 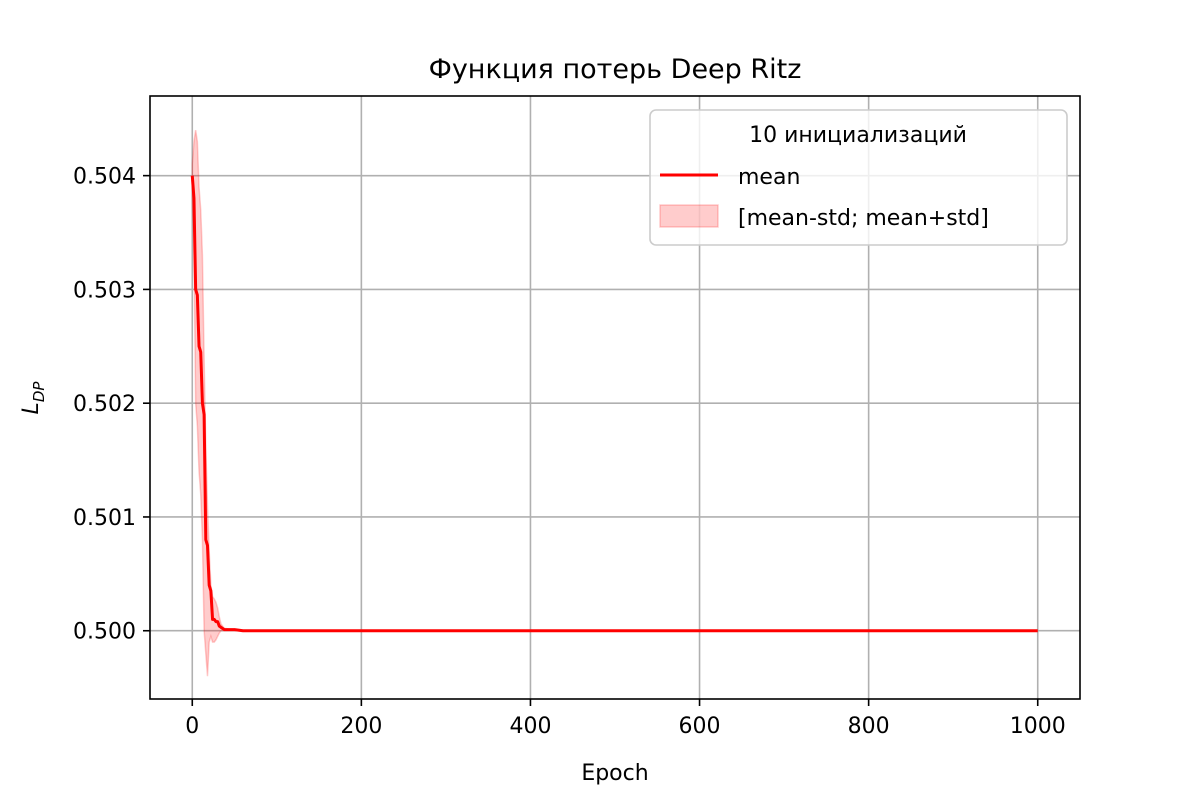 What do you see at coordinates (192, 726) in the screenshot?
I see `x-tick-label: 0` at bounding box center [192, 726].